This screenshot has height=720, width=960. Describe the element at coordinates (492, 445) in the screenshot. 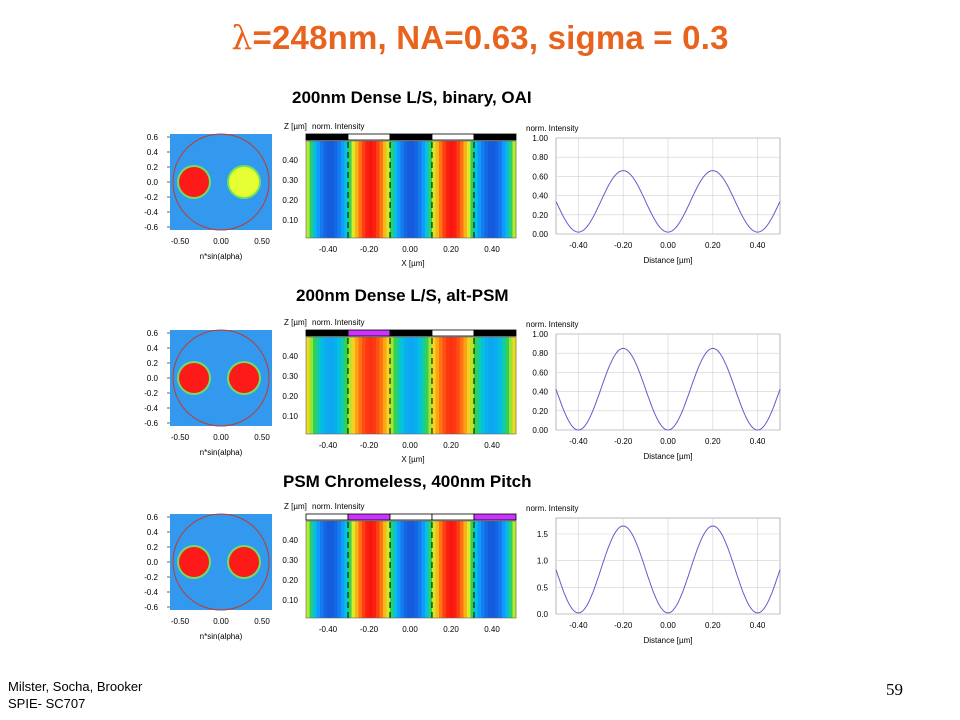

I see `aerial-xtick-label: 0.40` at that location.